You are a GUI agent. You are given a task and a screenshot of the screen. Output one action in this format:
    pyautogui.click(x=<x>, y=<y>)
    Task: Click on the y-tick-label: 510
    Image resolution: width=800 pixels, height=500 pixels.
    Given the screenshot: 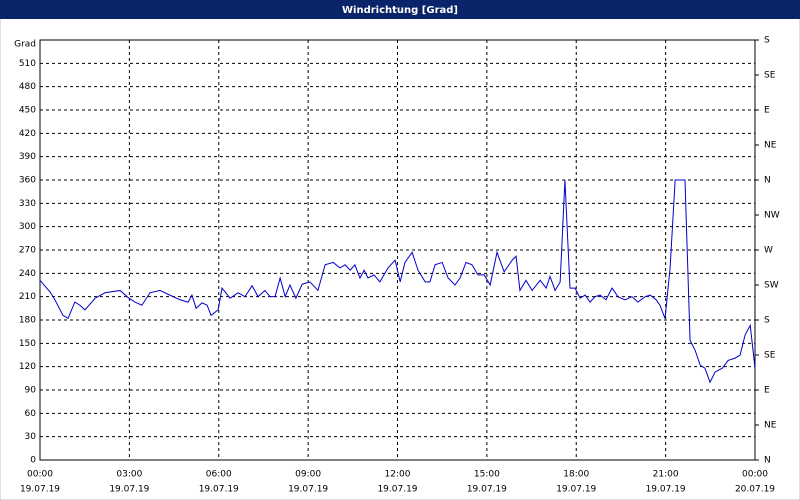 What is the action you would take?
    pyautogui.click(x=27, y=64)
    